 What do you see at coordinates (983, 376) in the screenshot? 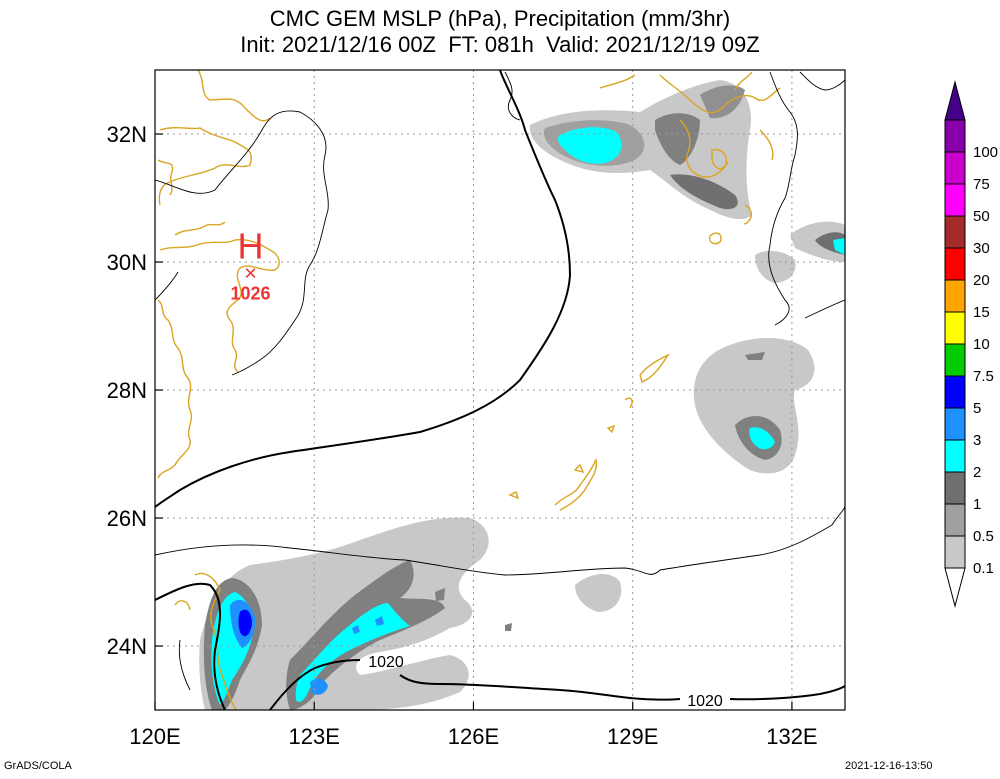
I see `colorbar-label: 7.5` at bounding box center [983, 376].